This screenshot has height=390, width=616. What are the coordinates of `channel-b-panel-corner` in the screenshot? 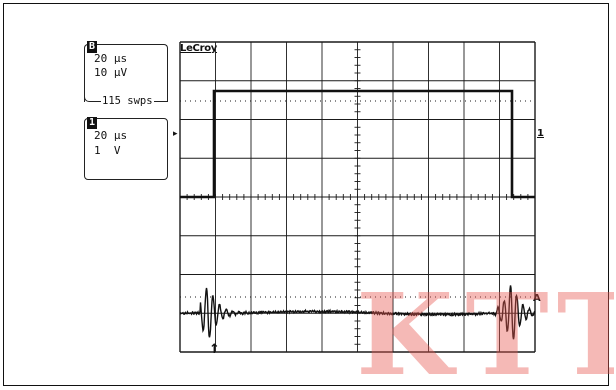 It's located at (91, 98).